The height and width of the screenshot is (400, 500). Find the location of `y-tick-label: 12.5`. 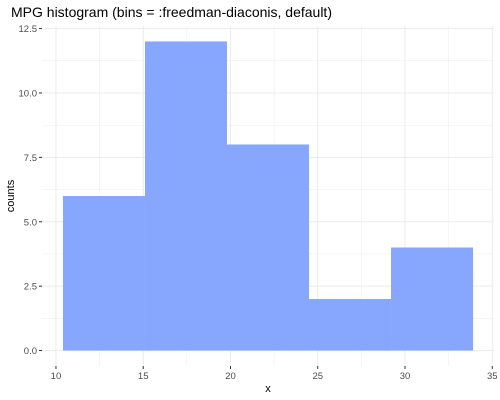

y-tick-label: 12.5 is located at coordinates (28, 29).